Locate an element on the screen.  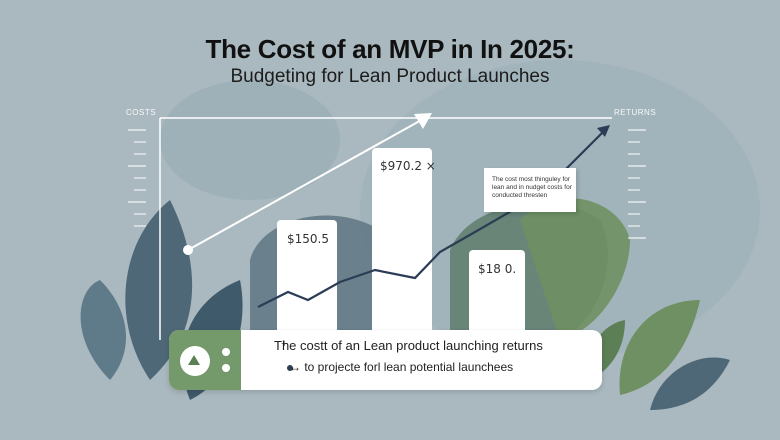
arrow-start-dot is located at coordinates (188, 250).